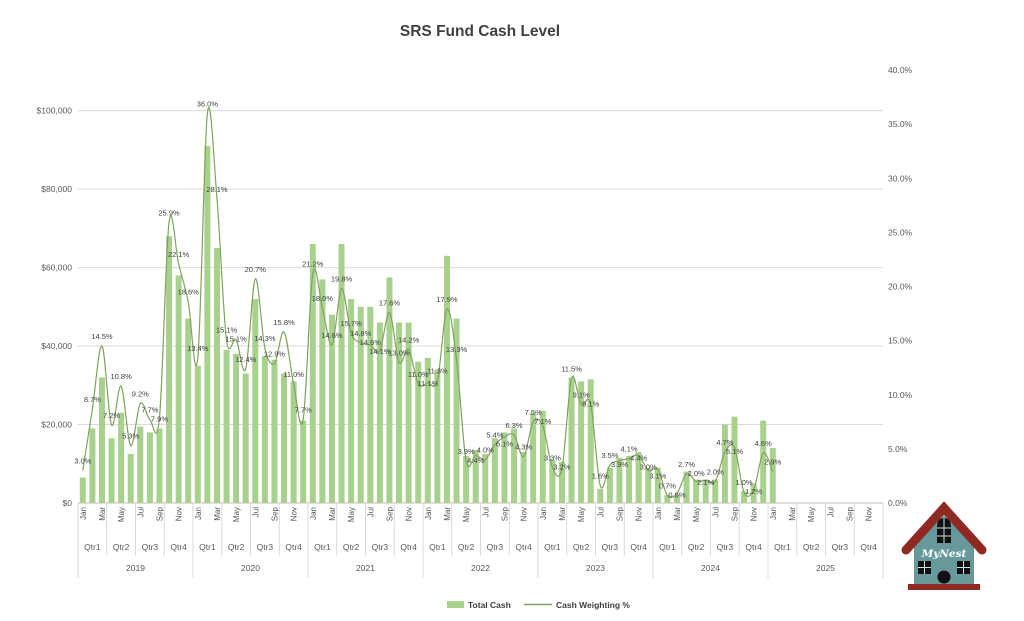 Image resolution: width=1024 pixels, height=621 pixels. I want to click on data-label: 7.5%, so click(533, 412).